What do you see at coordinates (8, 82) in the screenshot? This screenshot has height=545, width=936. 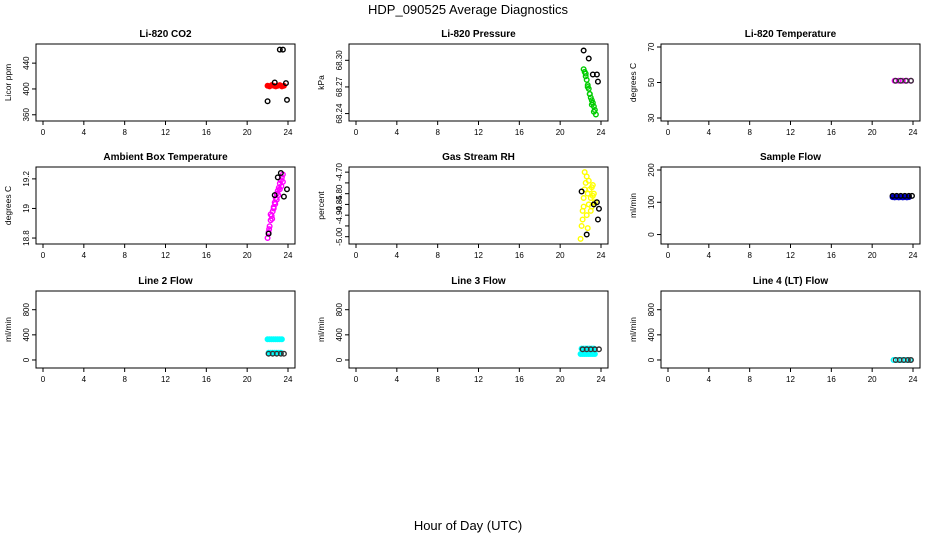 I see `y-axis-label: Licor ppm` at bounding box center [8, 82].